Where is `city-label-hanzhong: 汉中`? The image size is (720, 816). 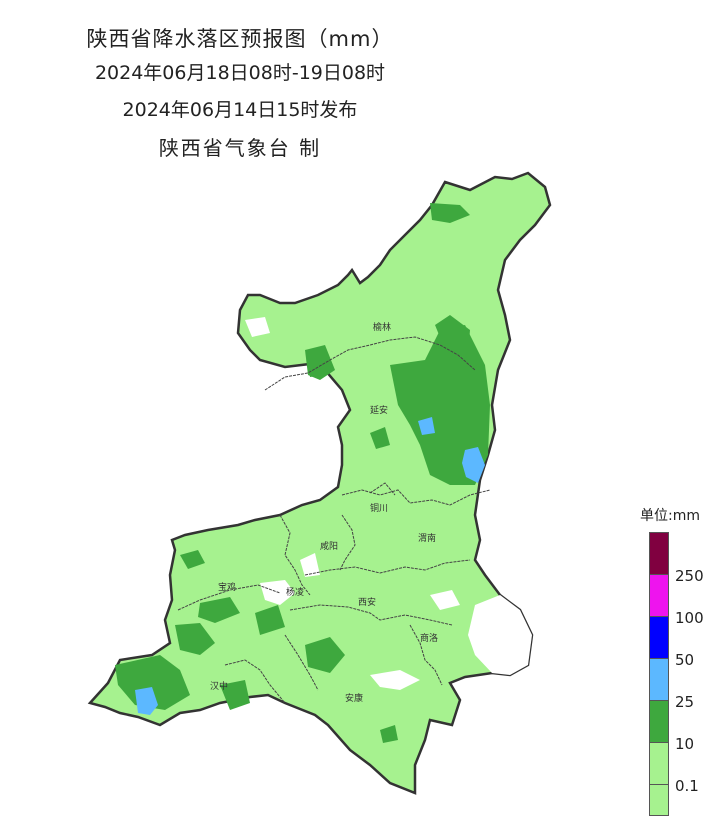
city-label-hanzhong: 汉中 is located at coordinates (219, 686).